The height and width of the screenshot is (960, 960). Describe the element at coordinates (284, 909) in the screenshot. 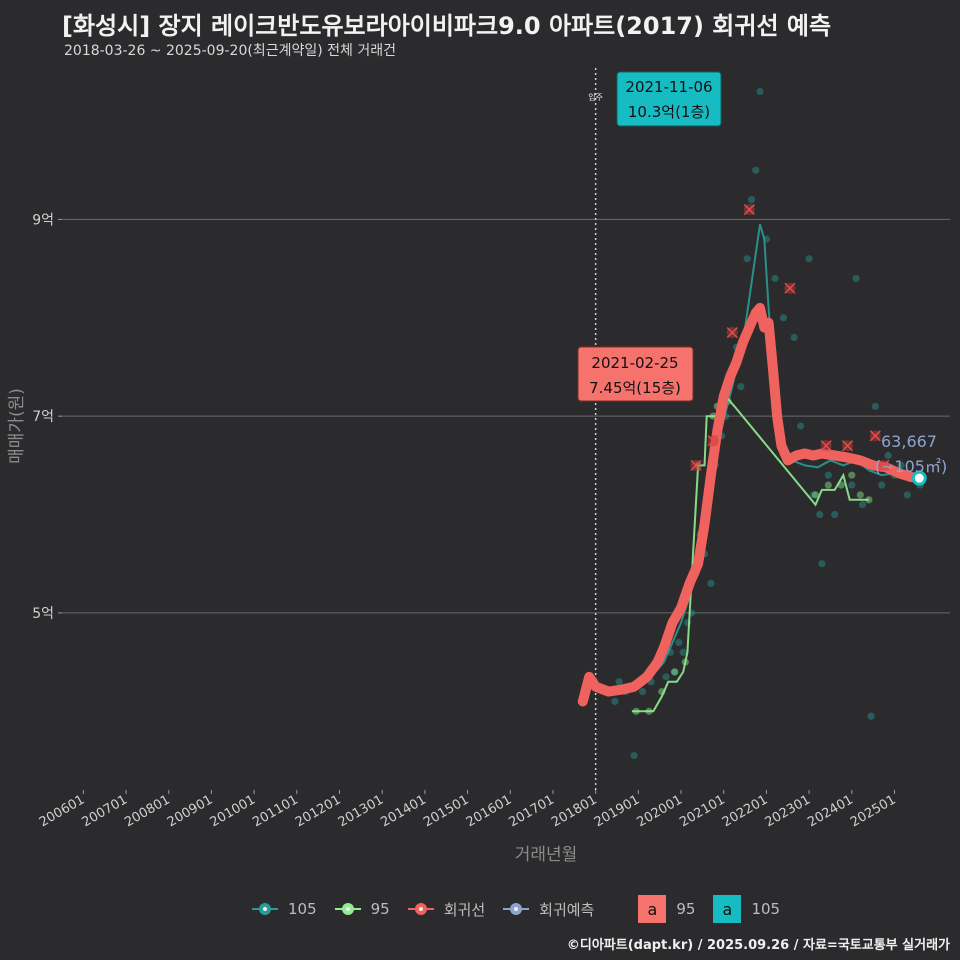

I see `legend-item-105: 105` at that location.